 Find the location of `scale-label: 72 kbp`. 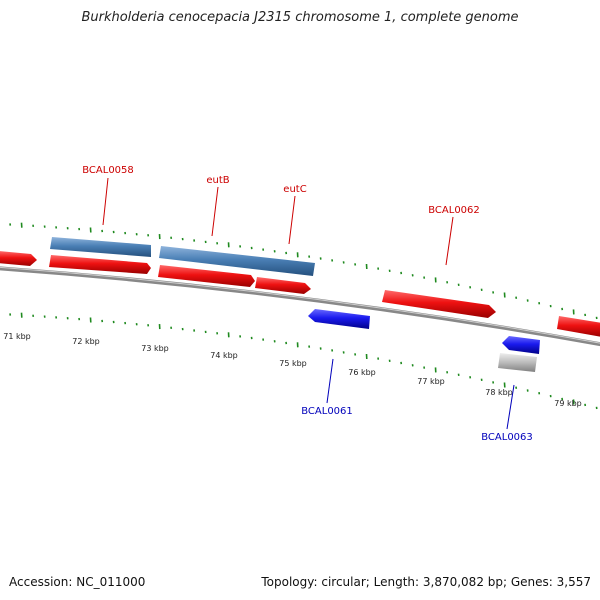

scale-label: 72 kbp is located at coordinates (86, 341).